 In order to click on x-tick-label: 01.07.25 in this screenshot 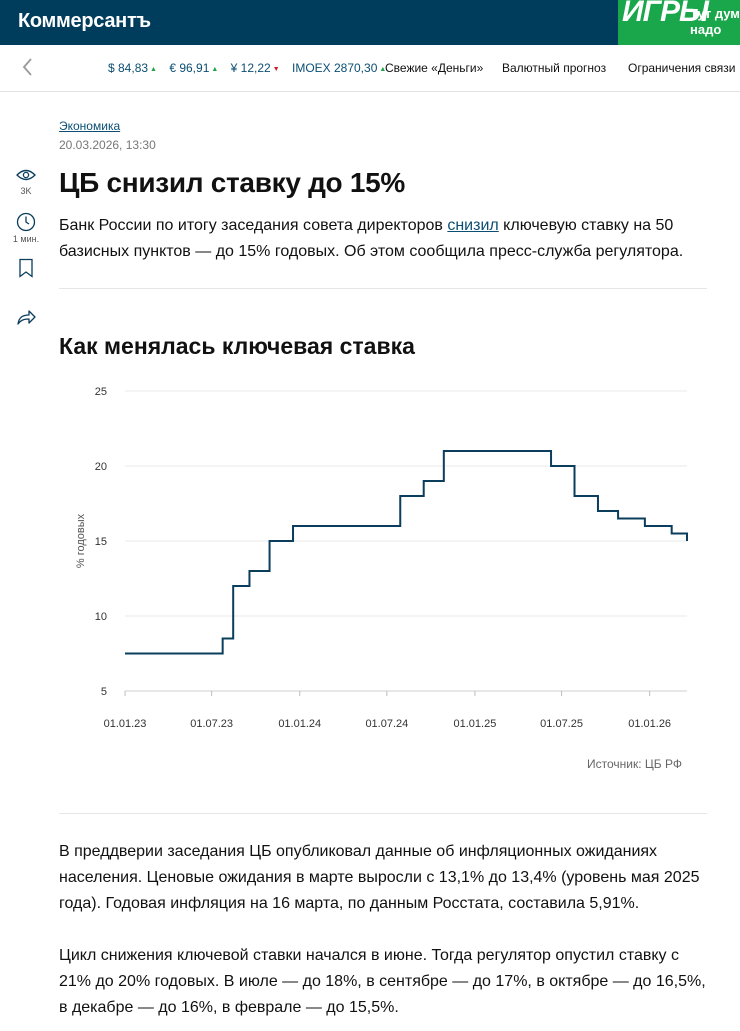, I will do `click(561, 724)`.